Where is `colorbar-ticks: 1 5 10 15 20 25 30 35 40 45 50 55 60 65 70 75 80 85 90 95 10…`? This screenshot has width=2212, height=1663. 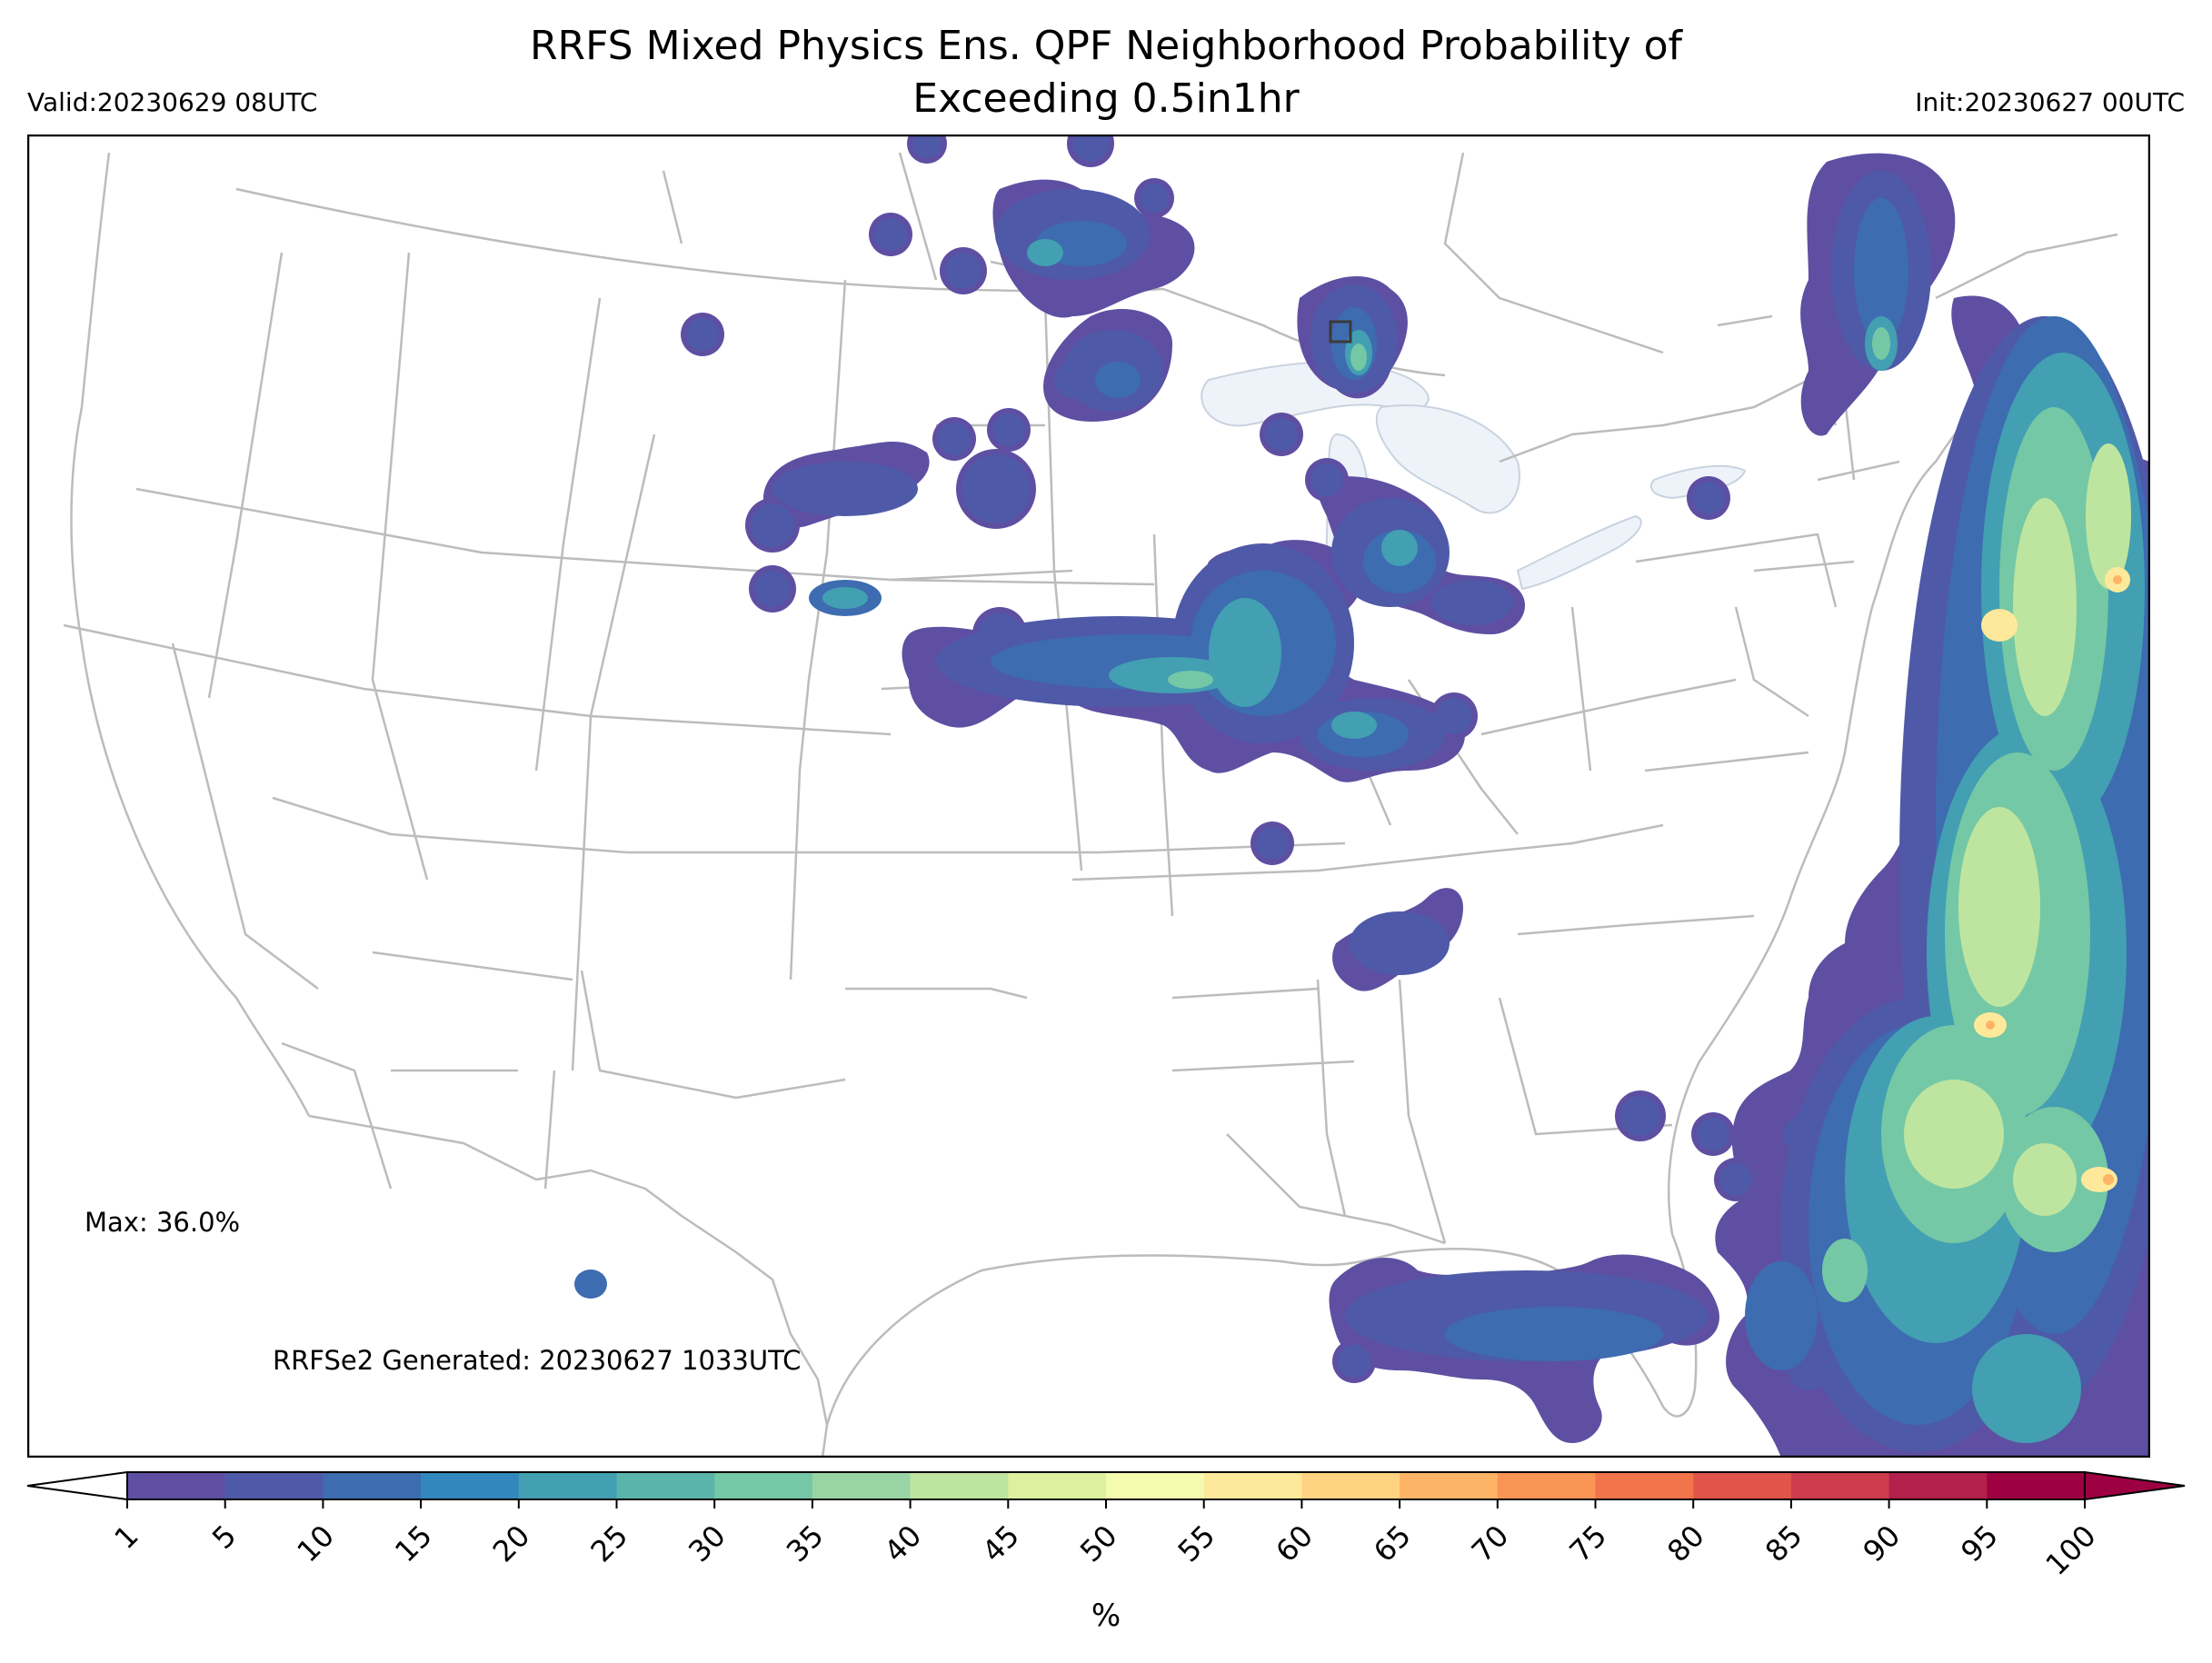
colorbar-ticks: 1 5 10 15 20 25 30 35 40 45 50 55 60 65 70 75 80 85 90 95 10… is located at coordinates (1105, 1540).